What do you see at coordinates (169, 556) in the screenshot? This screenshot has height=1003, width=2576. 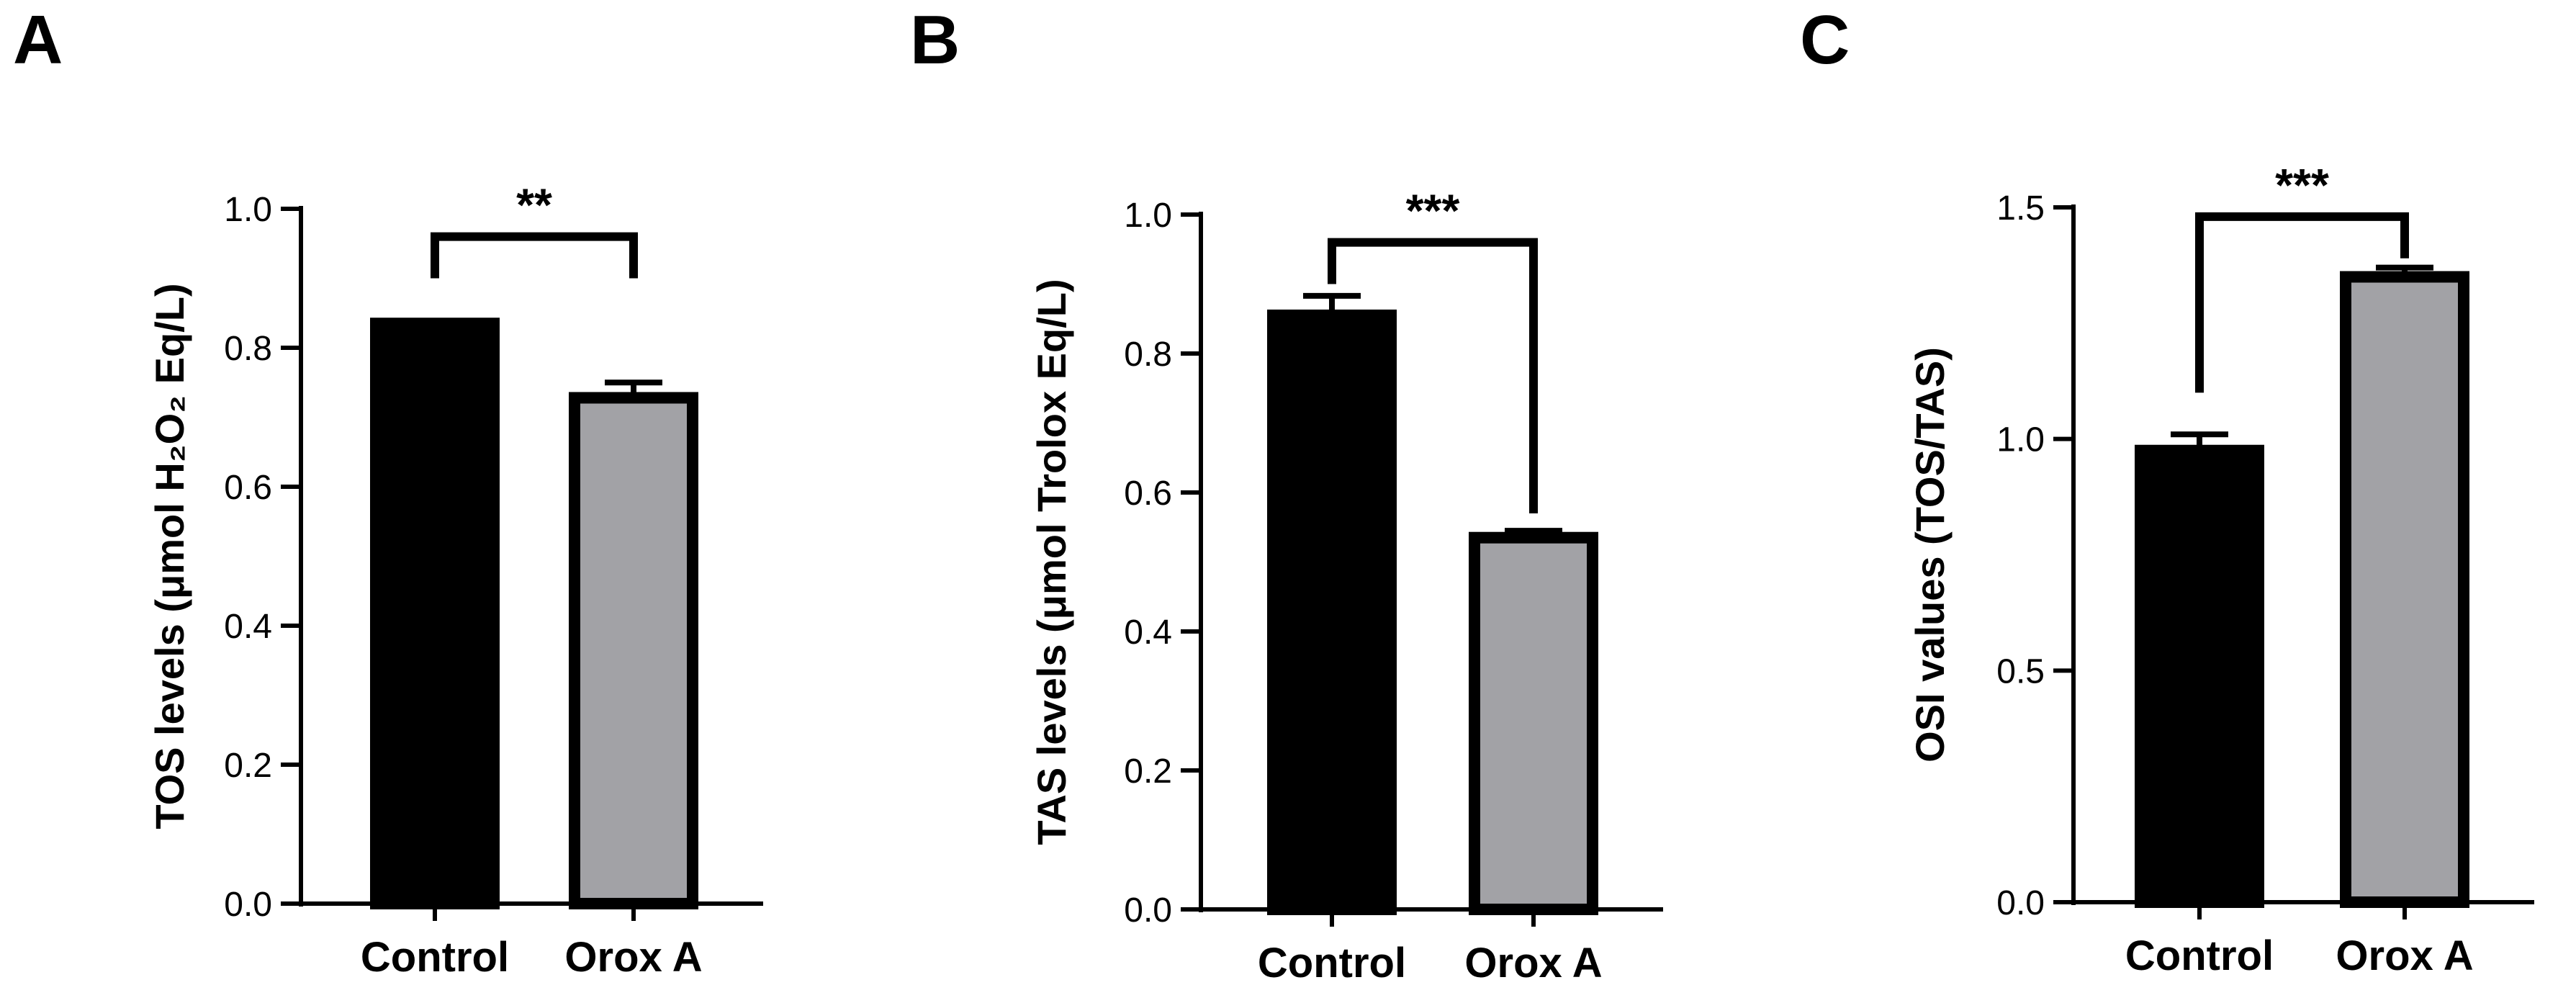 I see `panel-a-y-axis-title: TOS levels (μmol H₂O₂ Eq/L)` at bounding box center [169, 556].